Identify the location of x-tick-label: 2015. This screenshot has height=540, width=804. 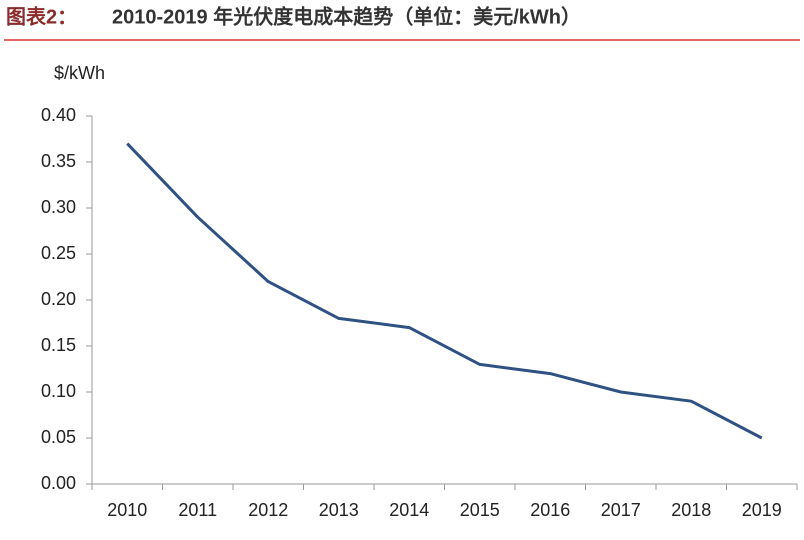
(480, 510).